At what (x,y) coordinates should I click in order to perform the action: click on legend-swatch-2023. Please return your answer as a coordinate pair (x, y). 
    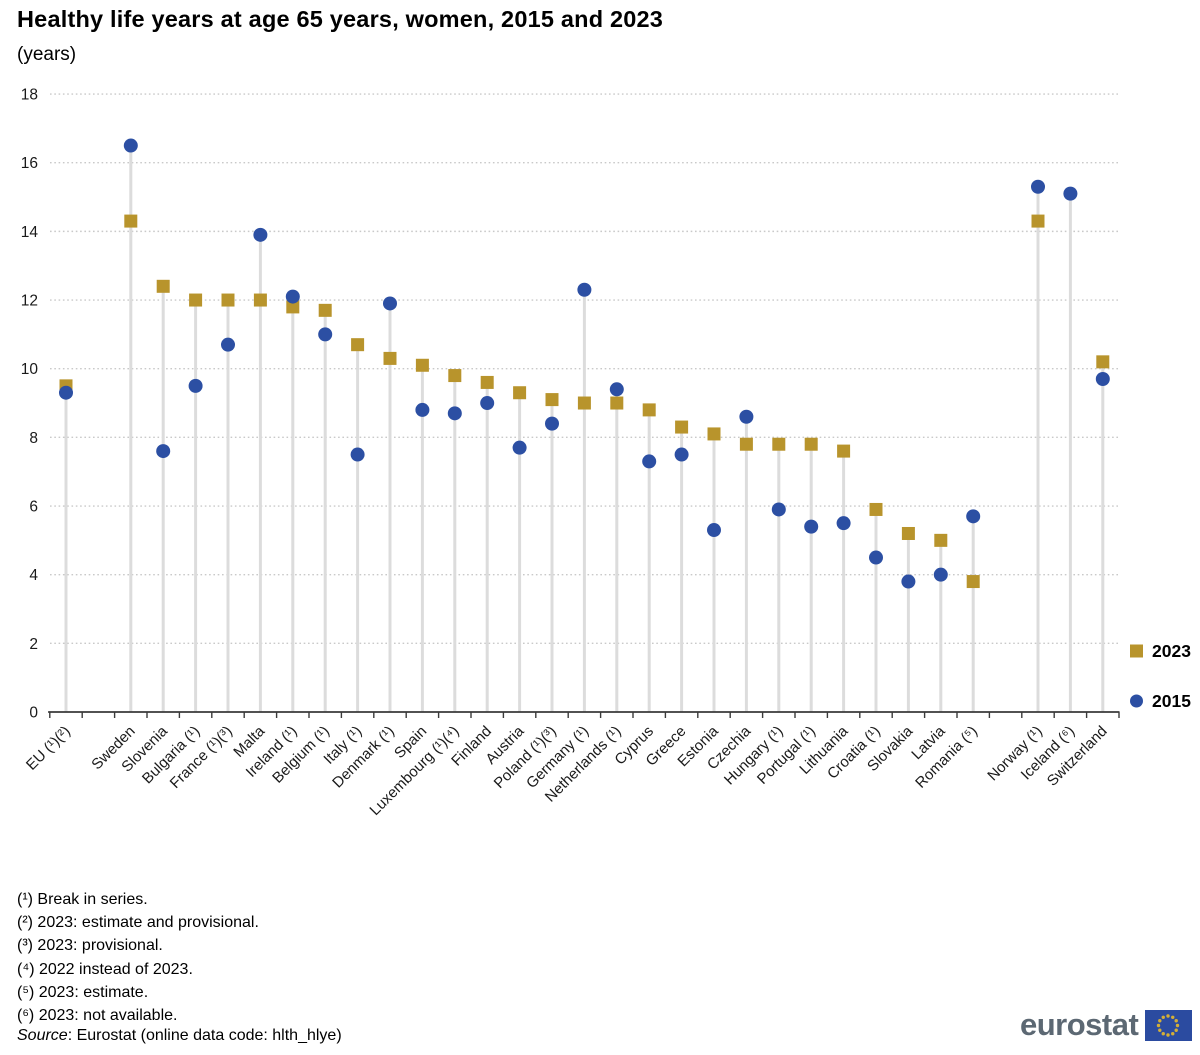
    Looking at the image, I should click on (1136, 651).